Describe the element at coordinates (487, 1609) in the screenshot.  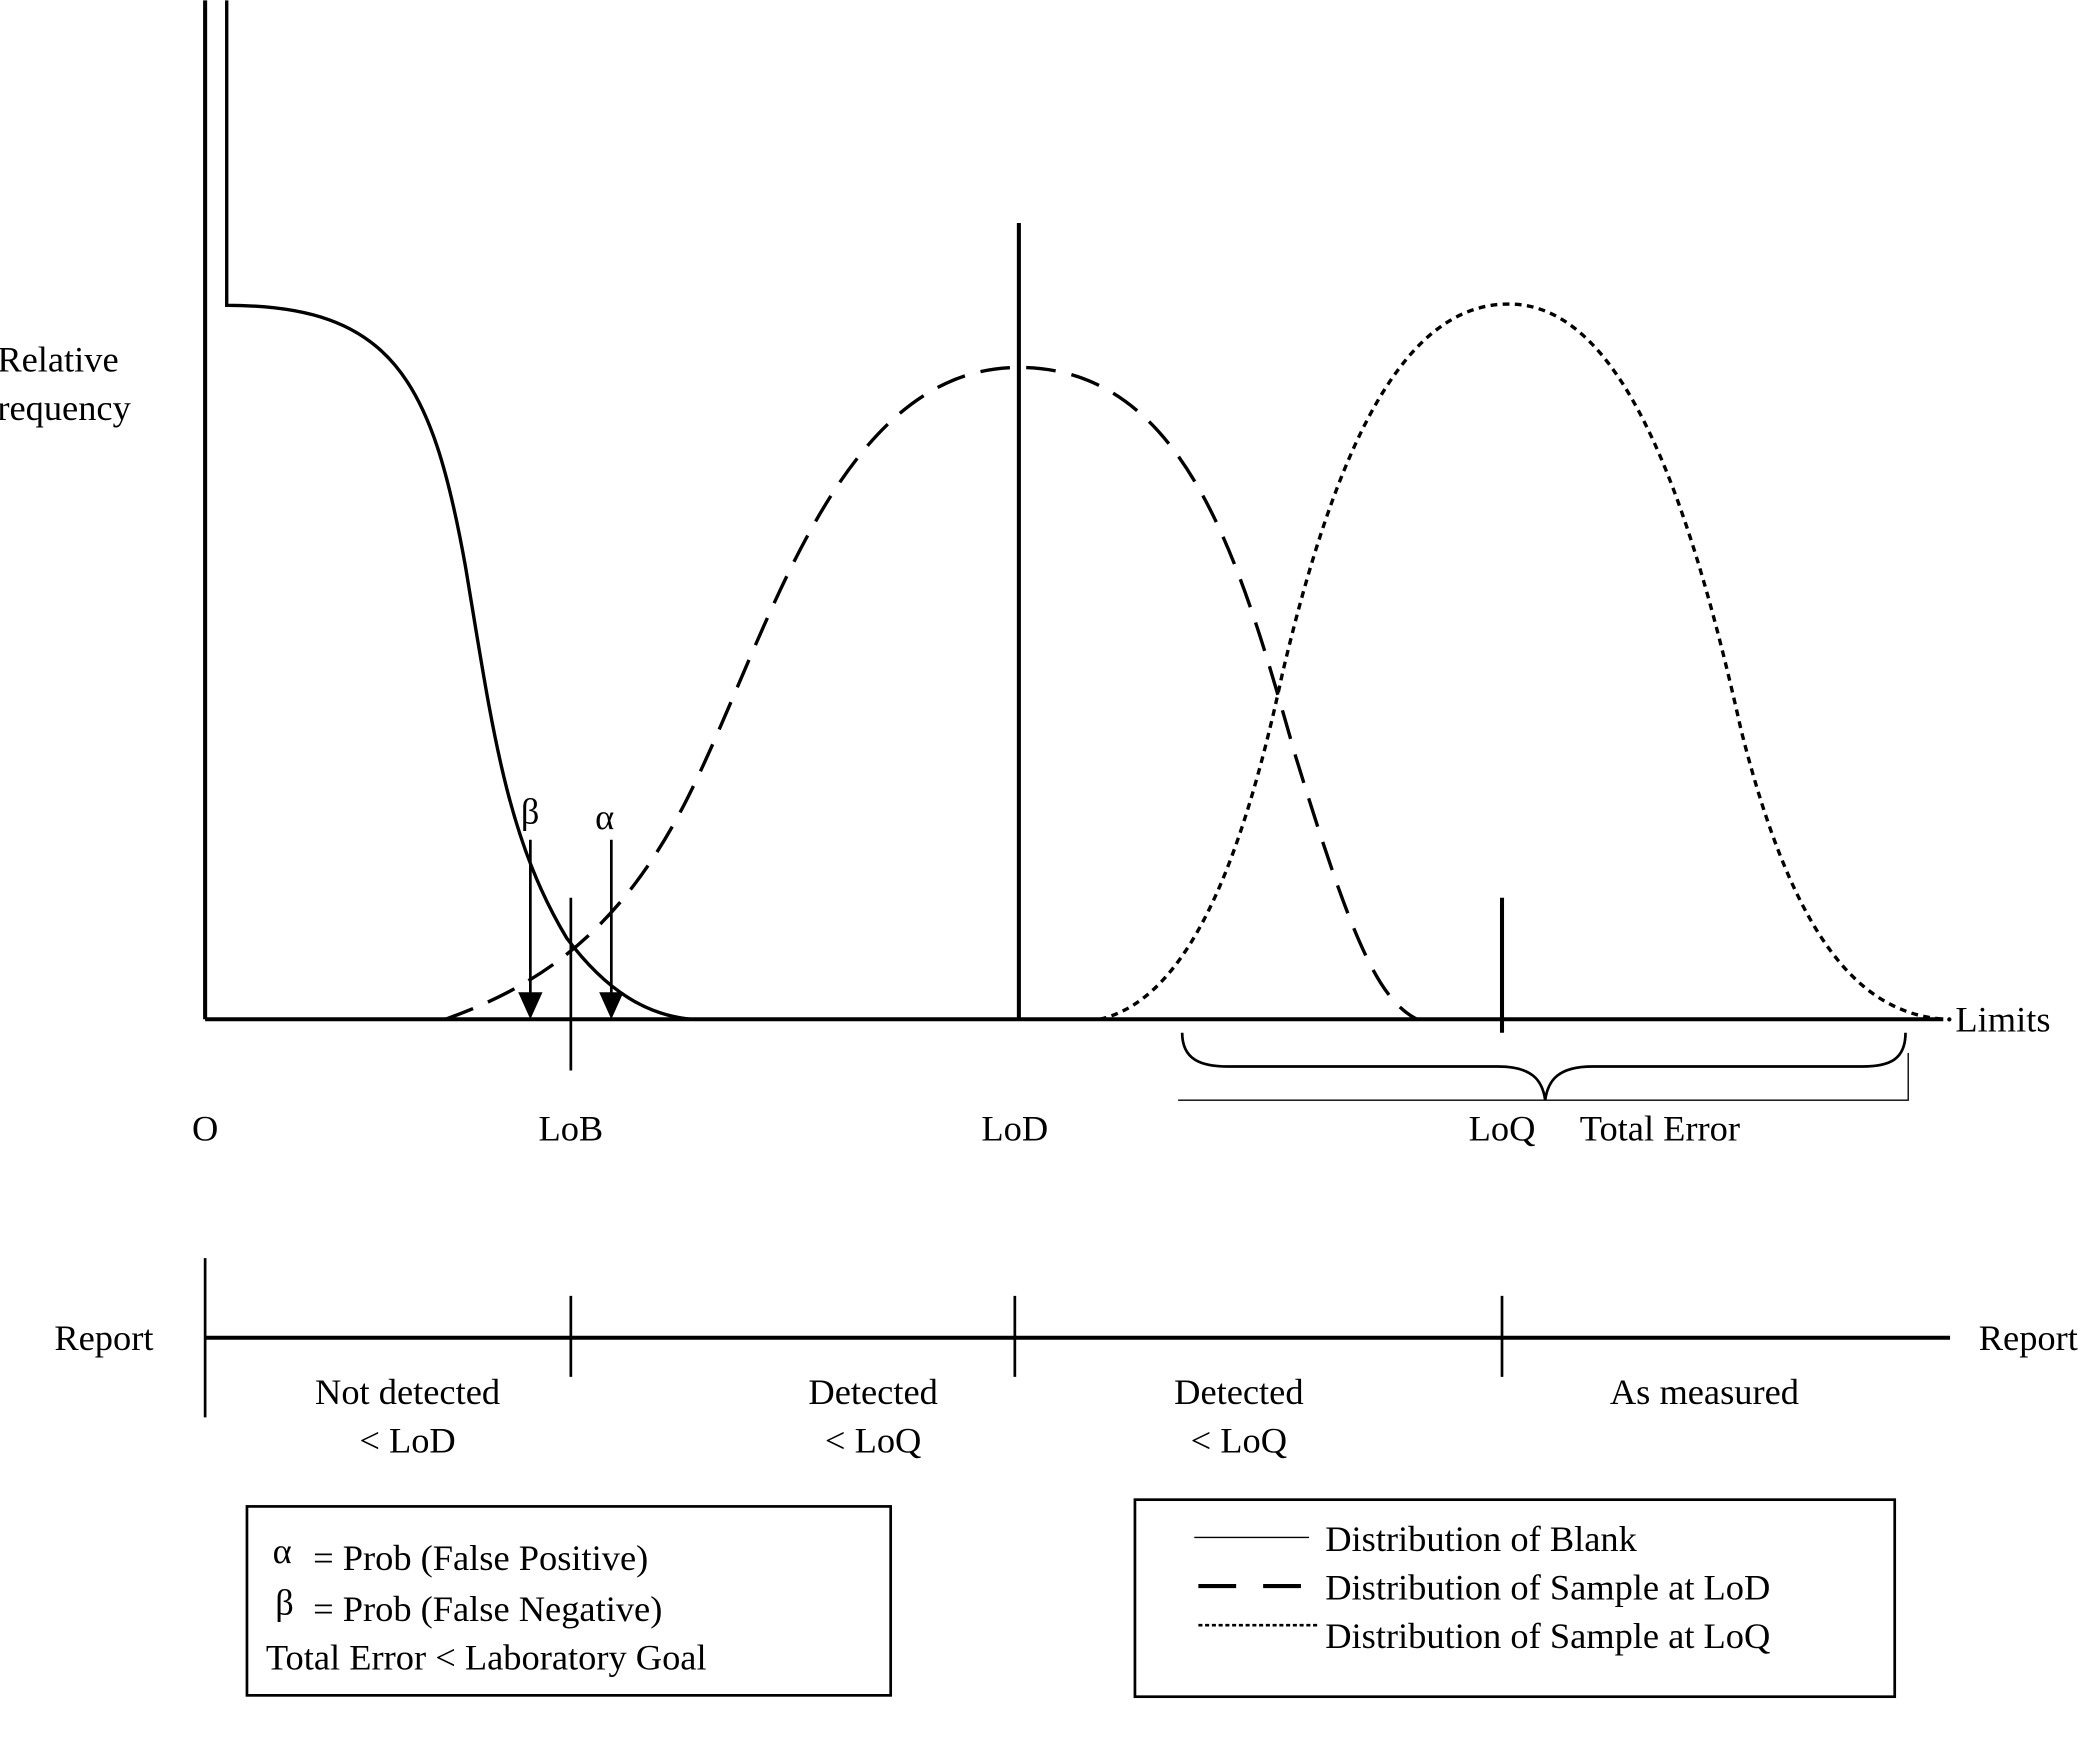
I see `beta-definition: = Prob (False Negative)` at that location.